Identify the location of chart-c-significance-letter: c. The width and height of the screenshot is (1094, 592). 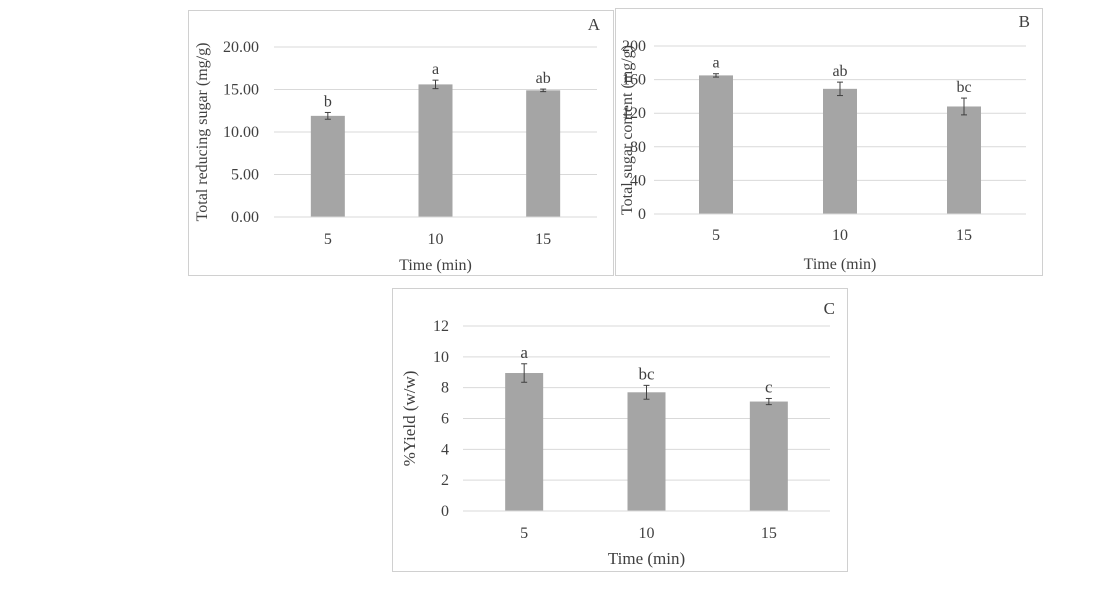
(769, 386).